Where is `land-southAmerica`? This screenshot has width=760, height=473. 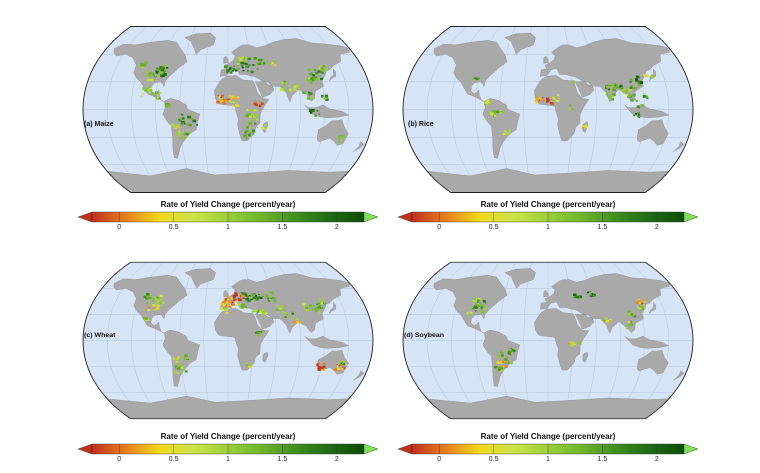
land-southAmerica is located at coordinates (181, 128).